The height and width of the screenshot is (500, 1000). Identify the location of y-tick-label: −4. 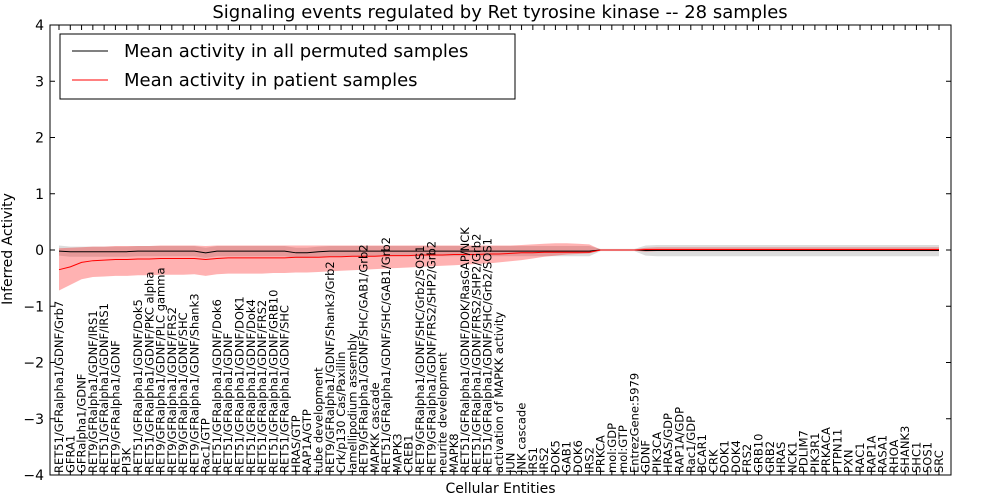
(33, 476).